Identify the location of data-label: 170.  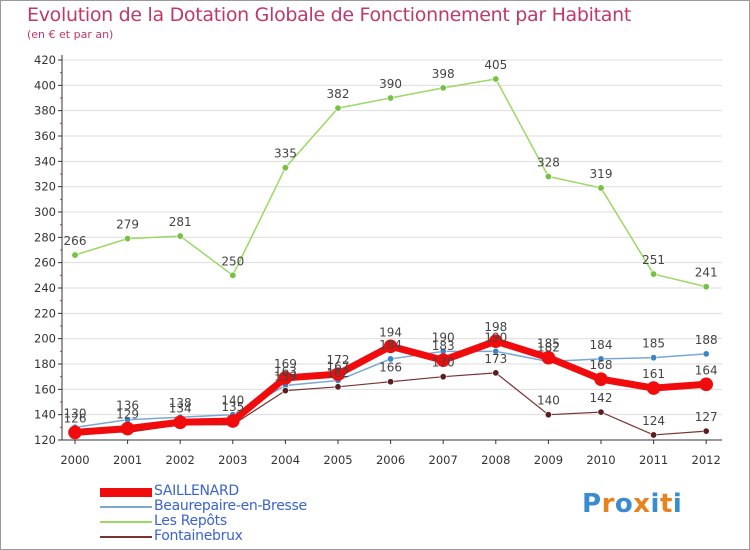
(443, 363).